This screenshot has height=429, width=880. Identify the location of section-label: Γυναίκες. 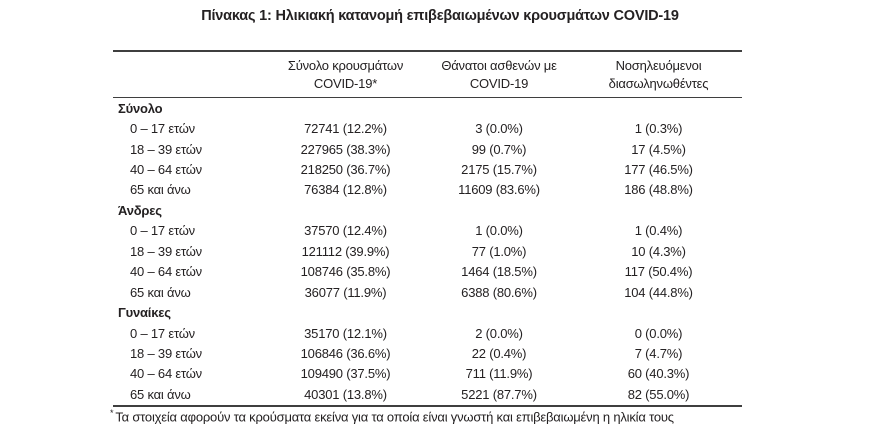
(144, 313).